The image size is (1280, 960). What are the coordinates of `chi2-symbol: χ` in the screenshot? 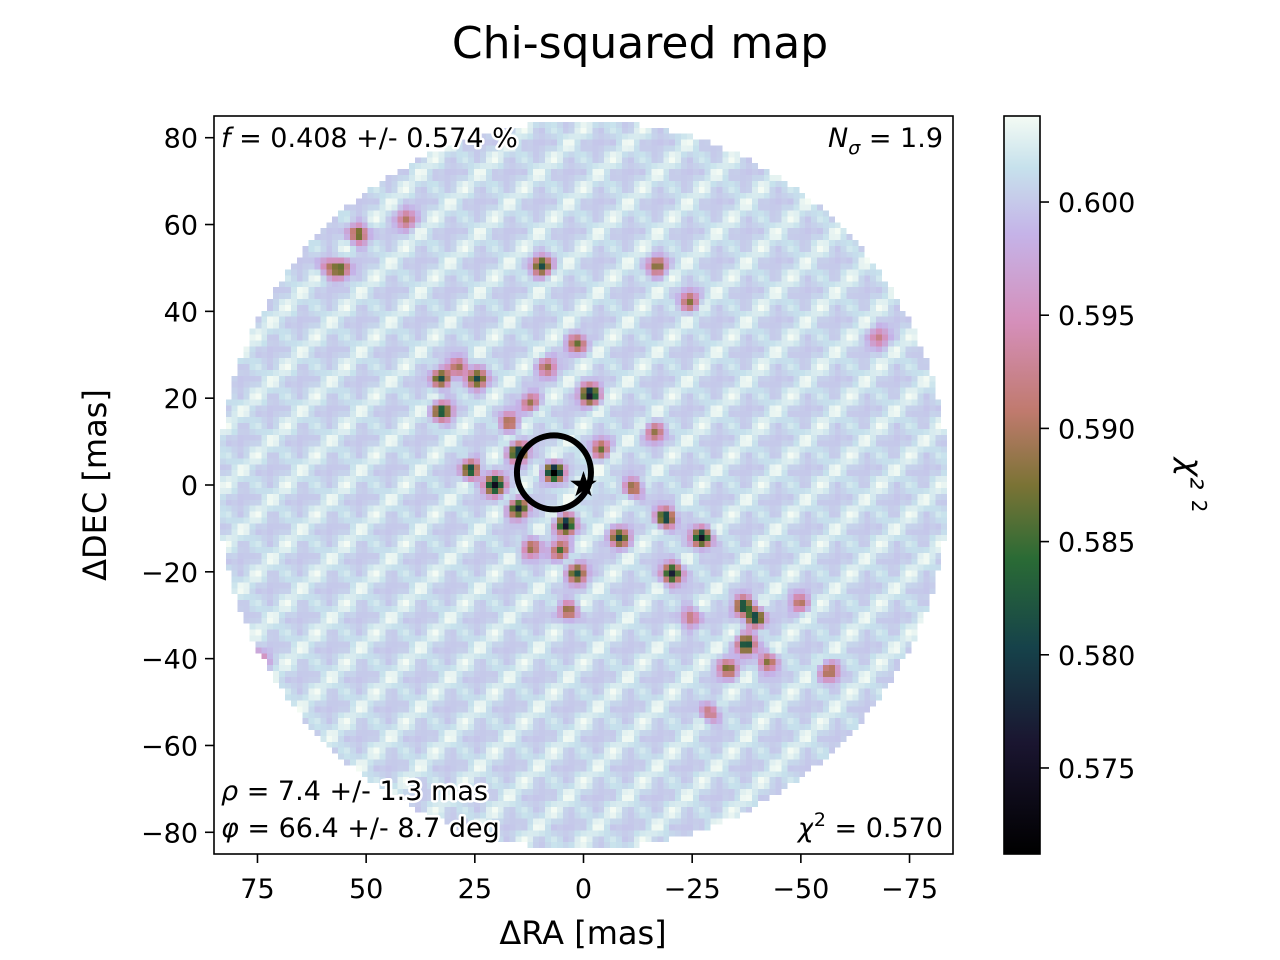 It's located at (805, 828).